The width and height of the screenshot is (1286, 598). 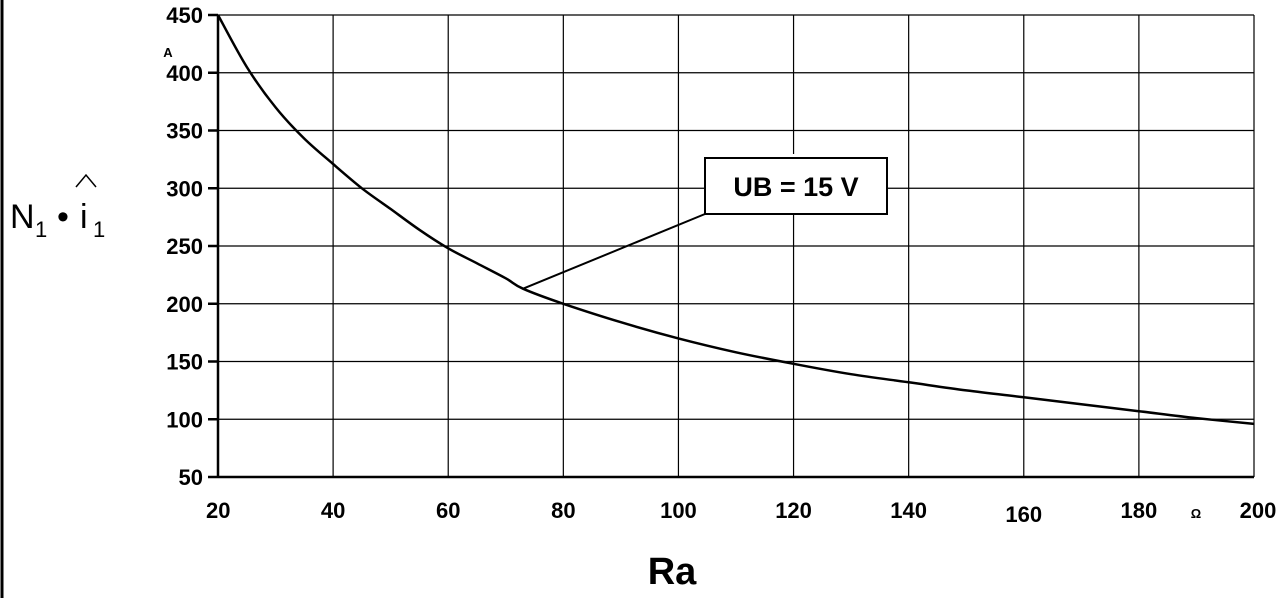 What do you see at coordinates (678, 510) in the screenshot?
I see `x-tick-label: 100` at bounding box center [678, 510].